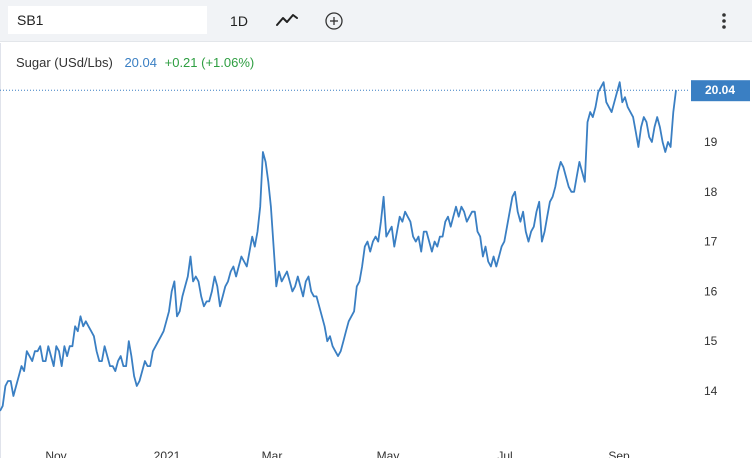 This screenshot has height=458, width=752. What do you see at coordinates (711, 291) in the screenshot?
I see `y-tick-label: 16` at bounding box center [711, 291].